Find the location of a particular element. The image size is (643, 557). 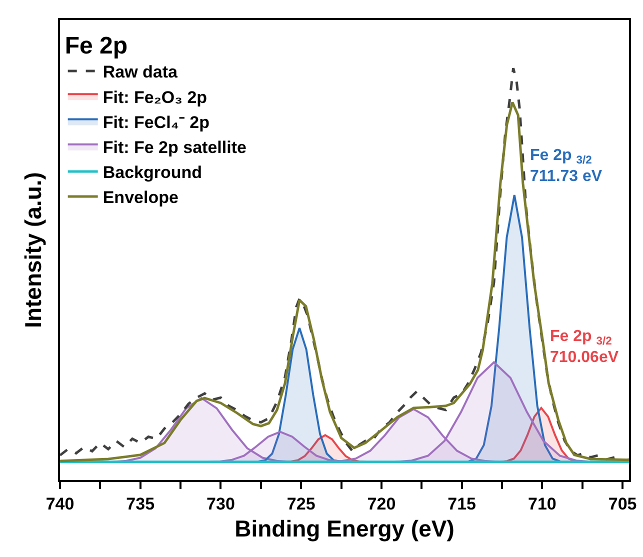

legend-label: Raw data is located at coordinates (140, 72).